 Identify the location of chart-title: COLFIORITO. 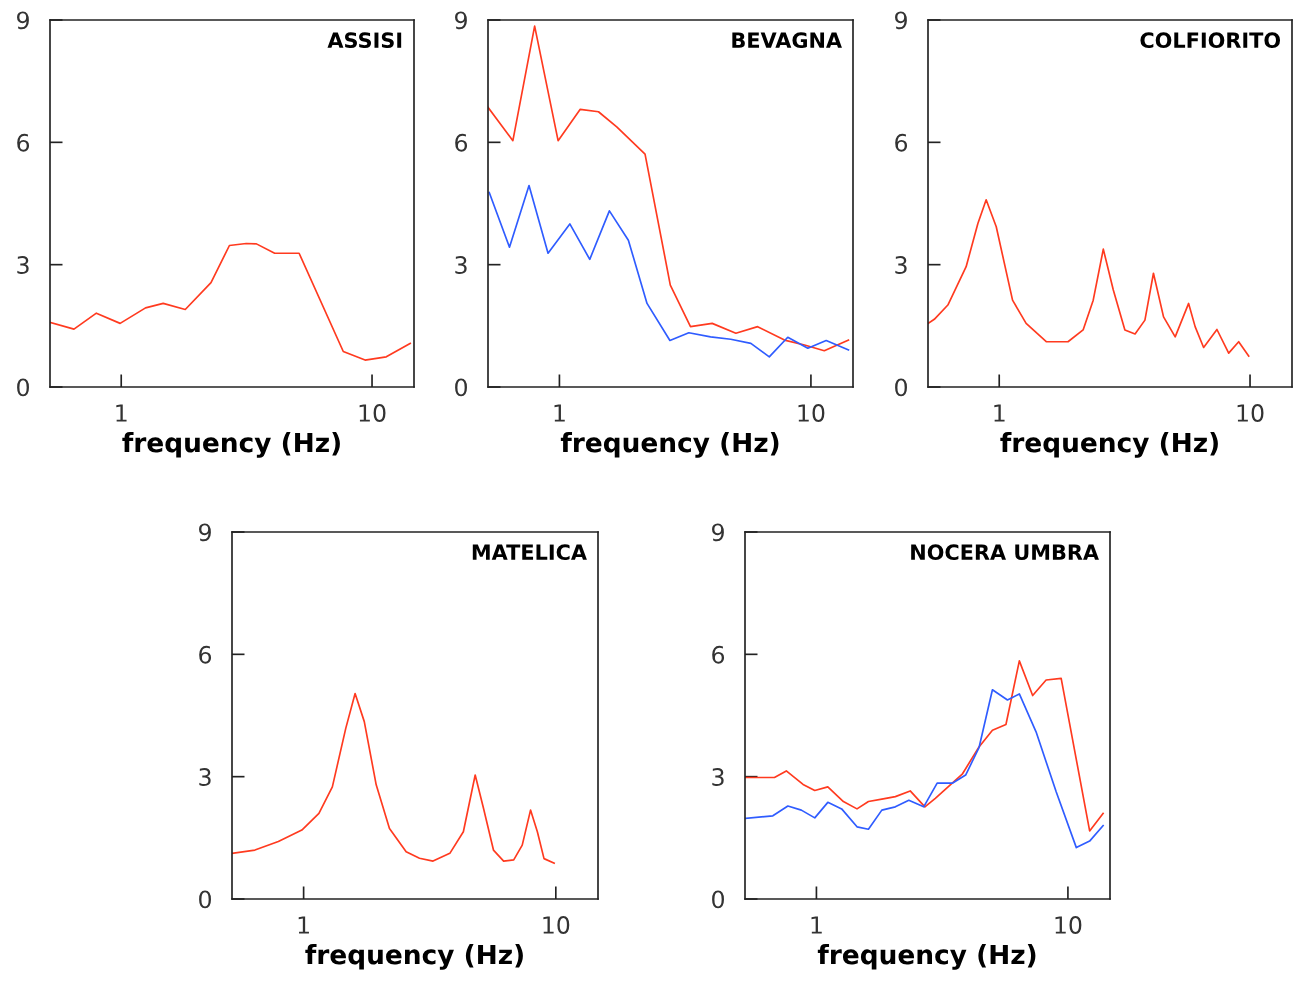
(1210, 40).